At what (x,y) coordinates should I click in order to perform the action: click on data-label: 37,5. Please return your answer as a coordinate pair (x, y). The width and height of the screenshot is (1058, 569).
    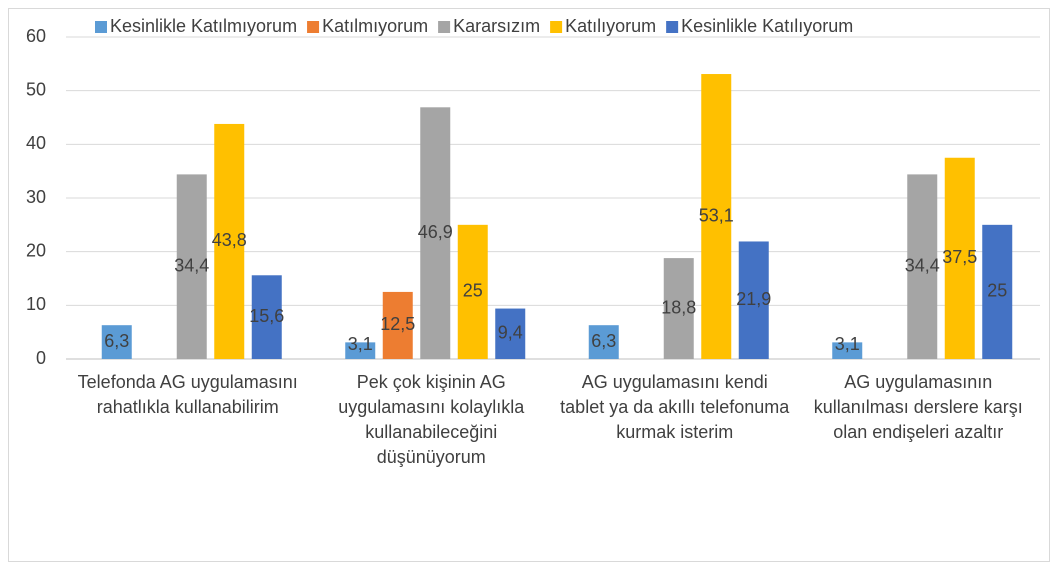
    Looking at the image, I should click on (959, 257).